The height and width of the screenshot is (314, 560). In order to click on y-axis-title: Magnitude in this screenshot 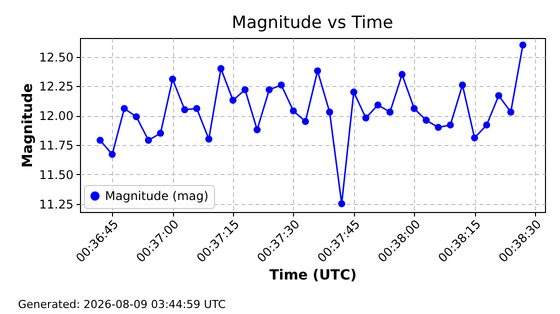, I will do `click(28, 125)`.